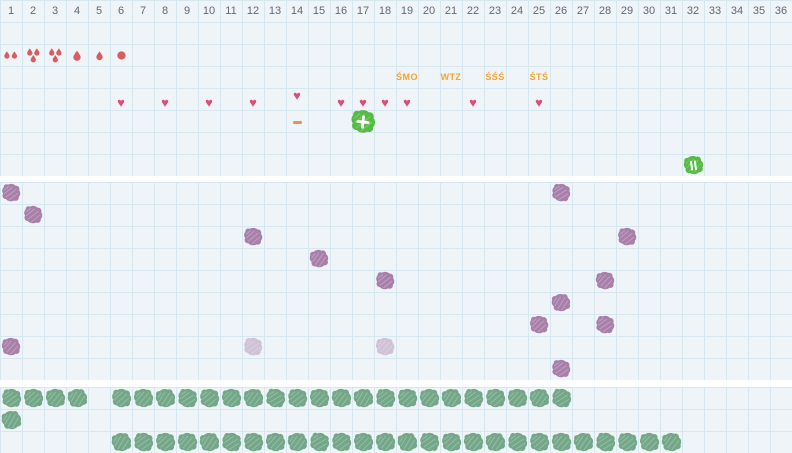  I want to click on day-number: 21, so click(451, 11).